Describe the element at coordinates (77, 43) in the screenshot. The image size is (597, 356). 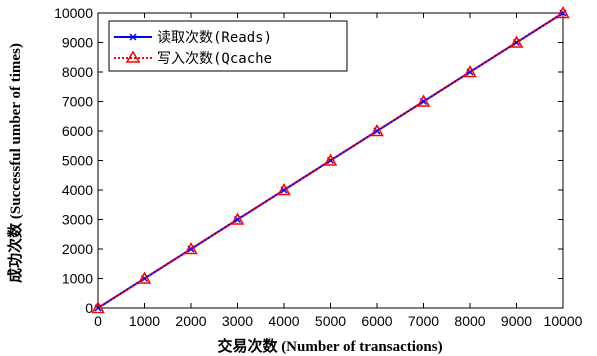
I see `y-tick-label: 9000` at that location.